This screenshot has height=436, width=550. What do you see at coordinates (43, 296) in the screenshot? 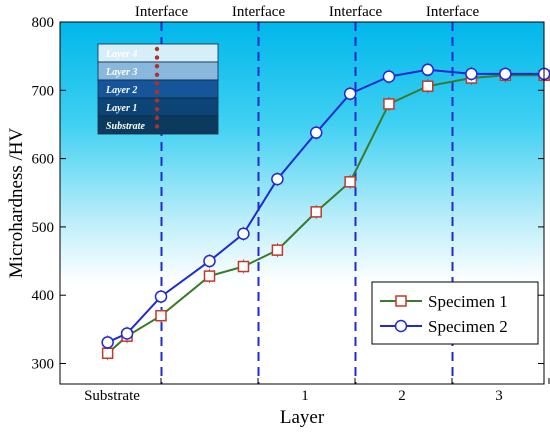
I see `y-tick-label: 400` at bounding box center [43, 296].